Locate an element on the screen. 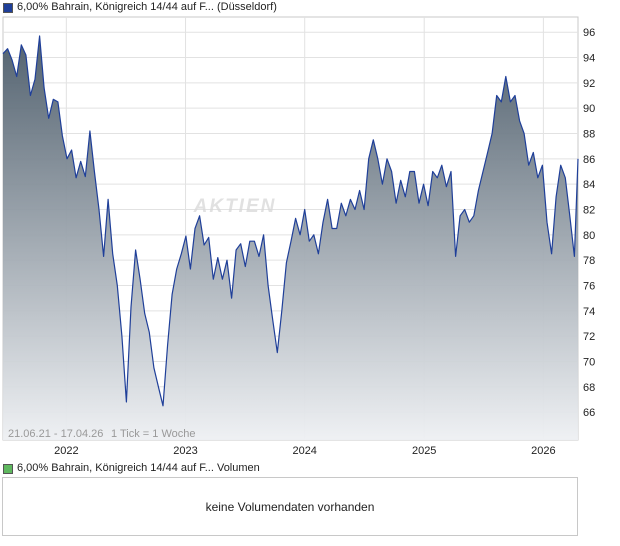 The height and width of the screenshot is (546, 620). y-tick-label: 76 is located at coordinates (589, 286).